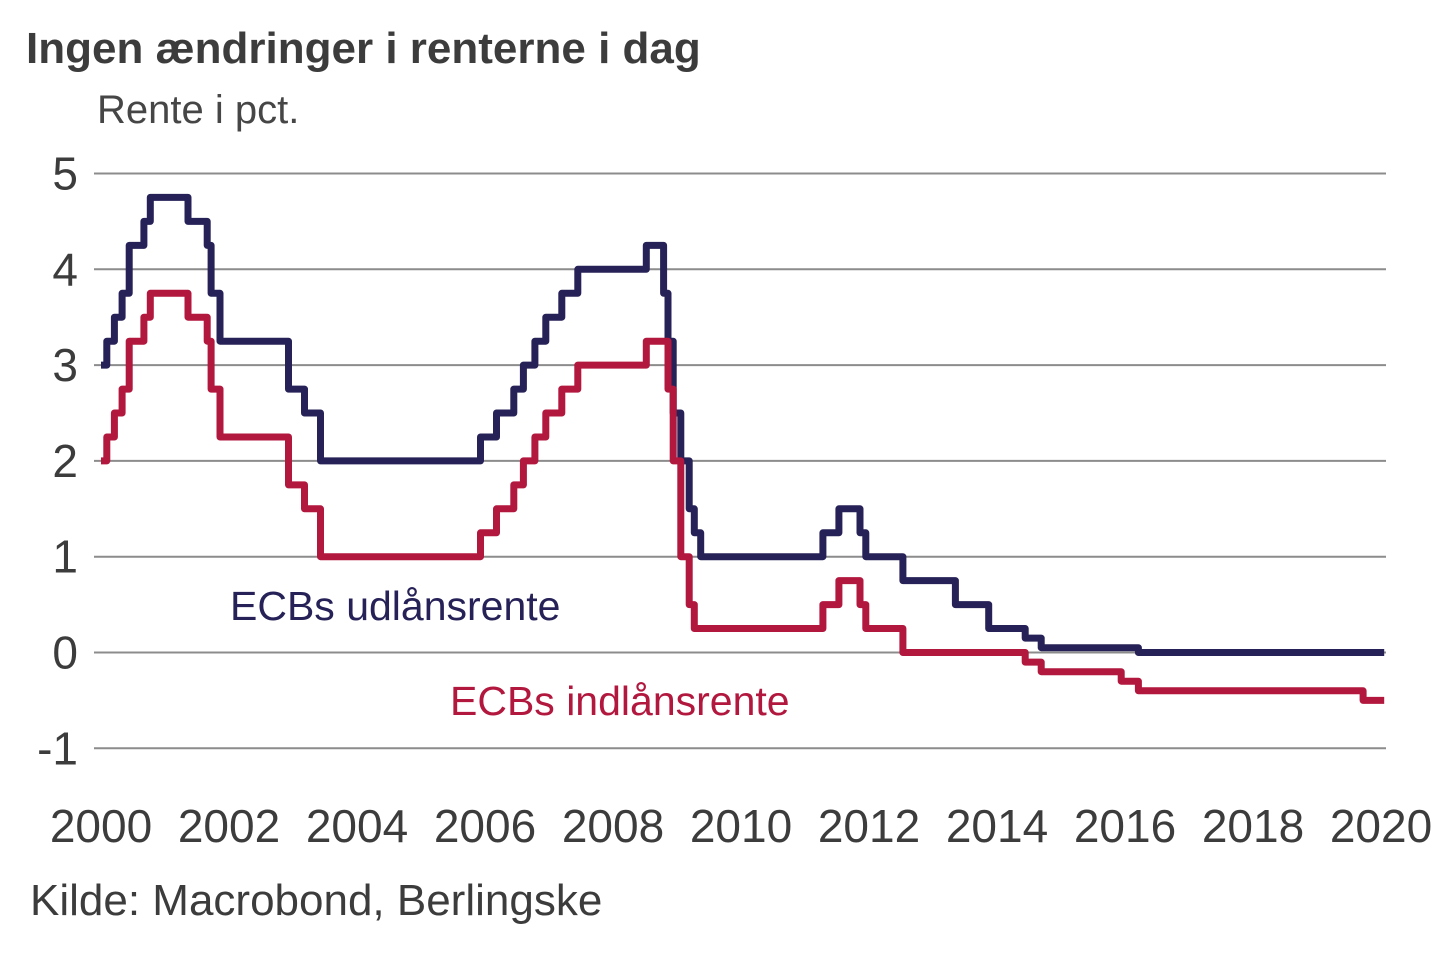 This screenshot has width=1440, height=960. I want to click on x-tick-label: 2018, so click(1253, 826).